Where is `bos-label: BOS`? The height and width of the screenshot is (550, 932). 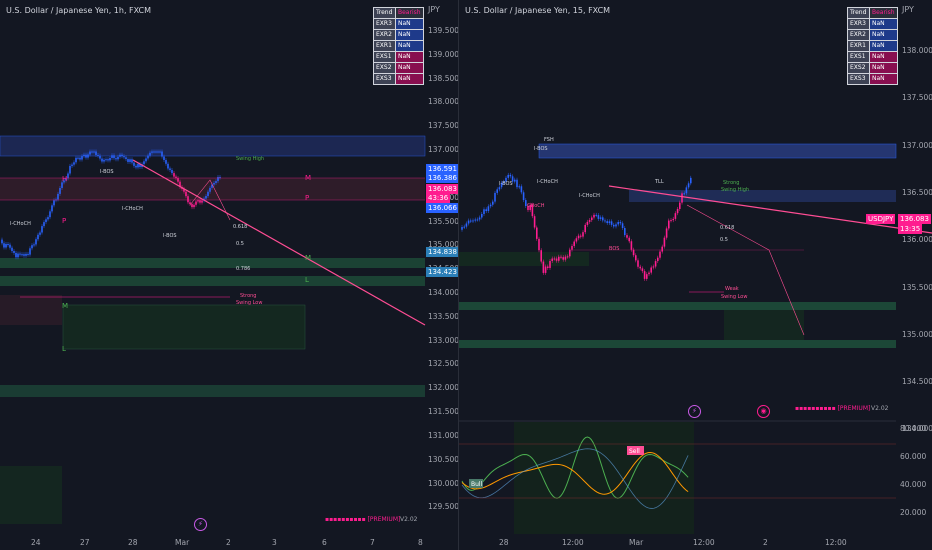
bos-label: BOS is located at coordinates (614, 249).